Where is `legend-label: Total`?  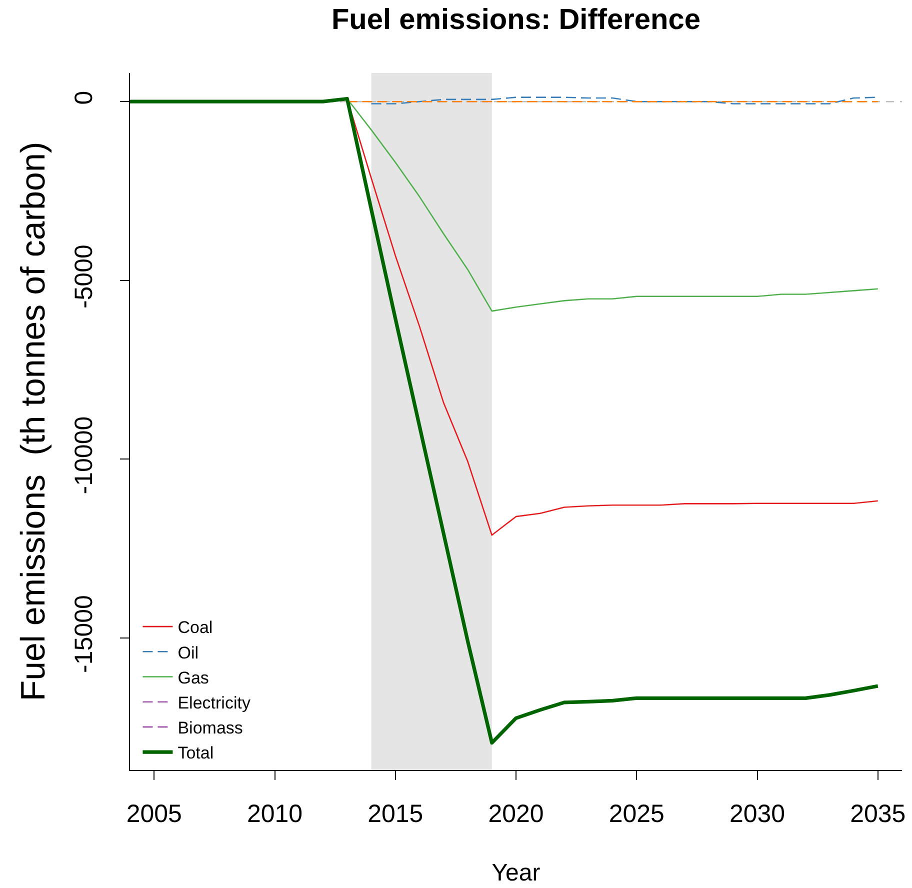
legend-label: Total is located at coordinates (196, 753).